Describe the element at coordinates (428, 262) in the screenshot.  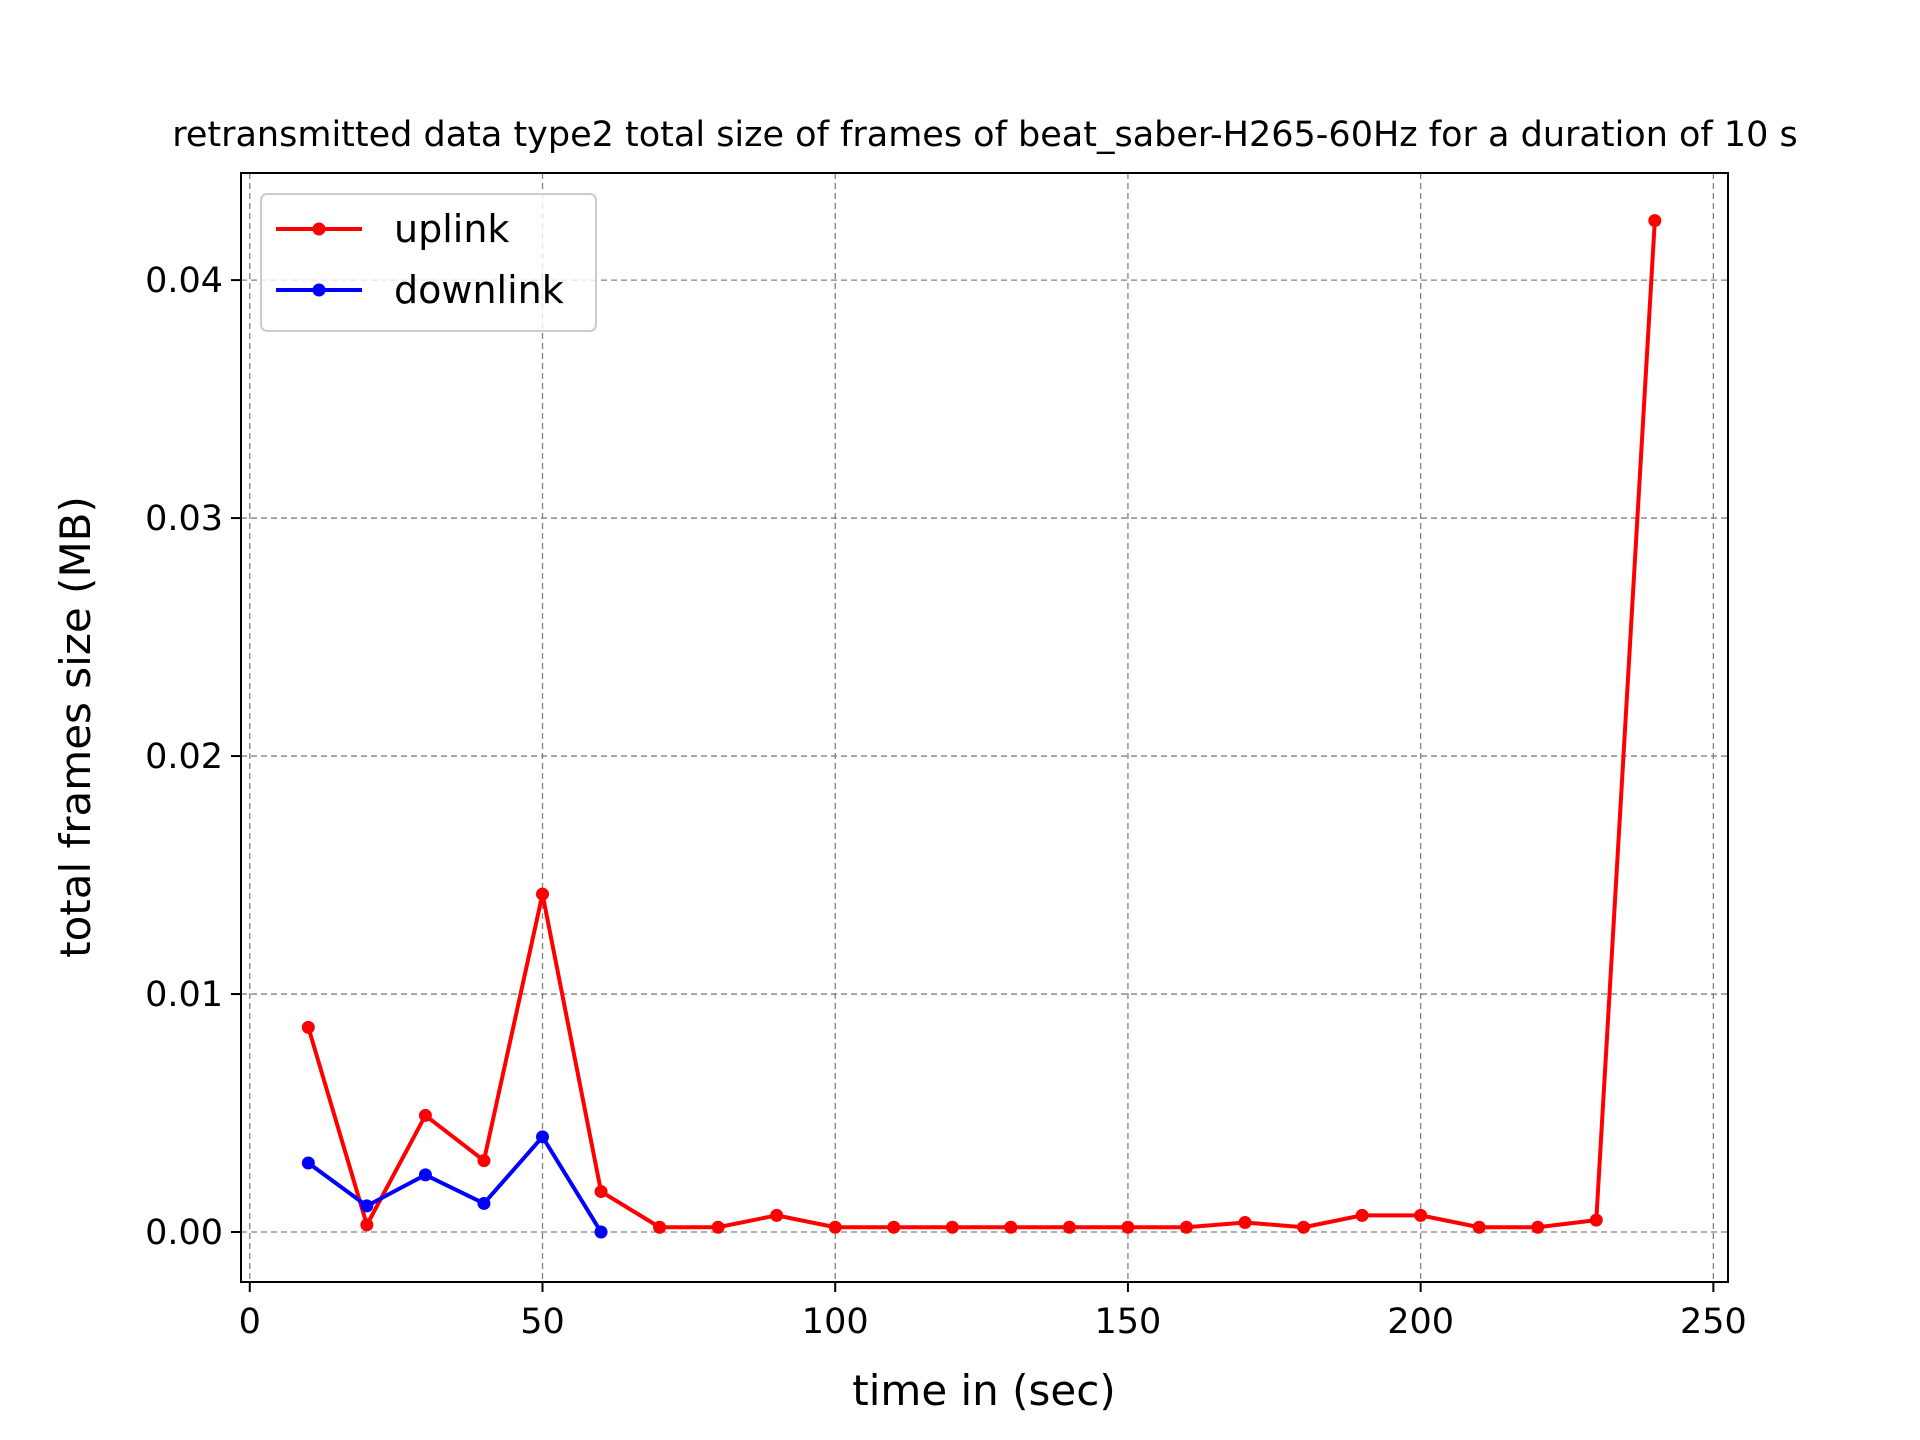
I see `legend: uplink downlink` at that location.